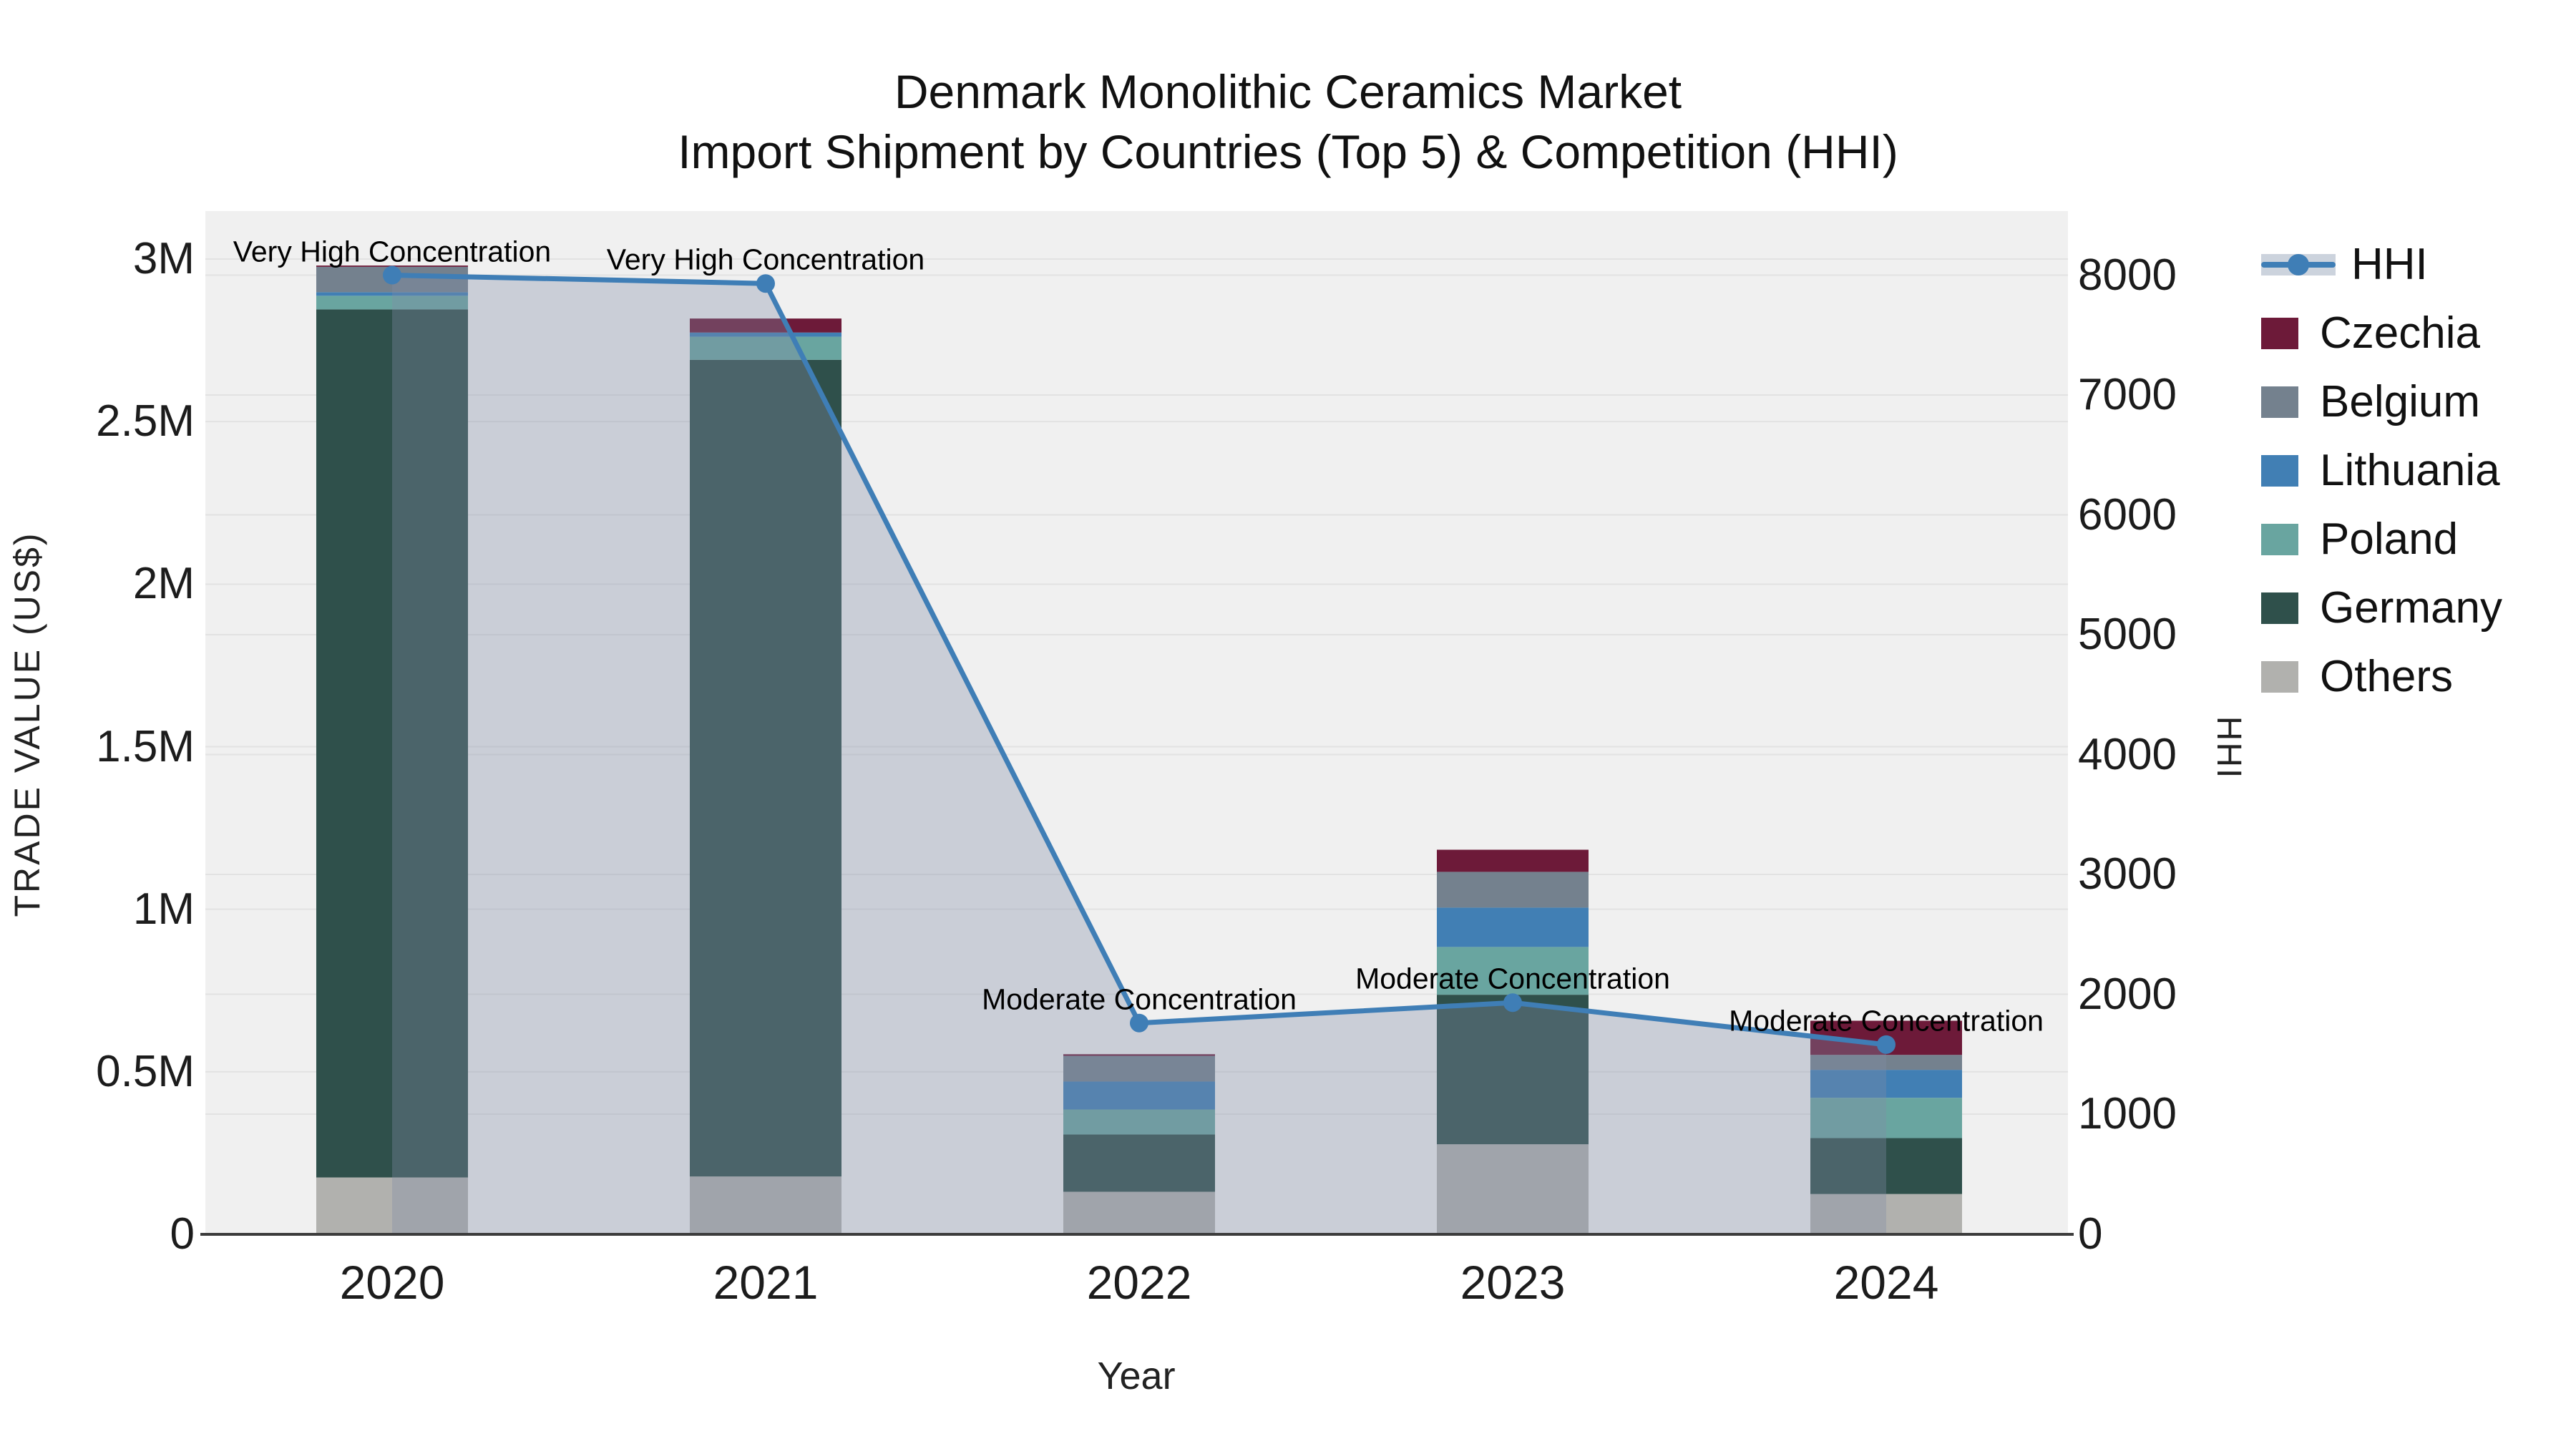  I want to click on bar-segment-others-2023, so click(1513, 1189).